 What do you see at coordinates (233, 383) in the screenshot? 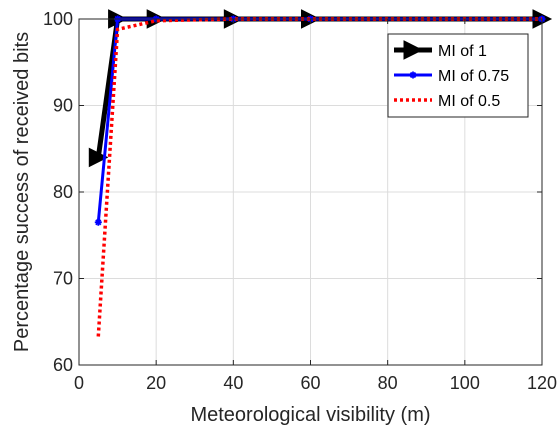
I see `x-tick-label: 40` at bounding box center [233, 383].